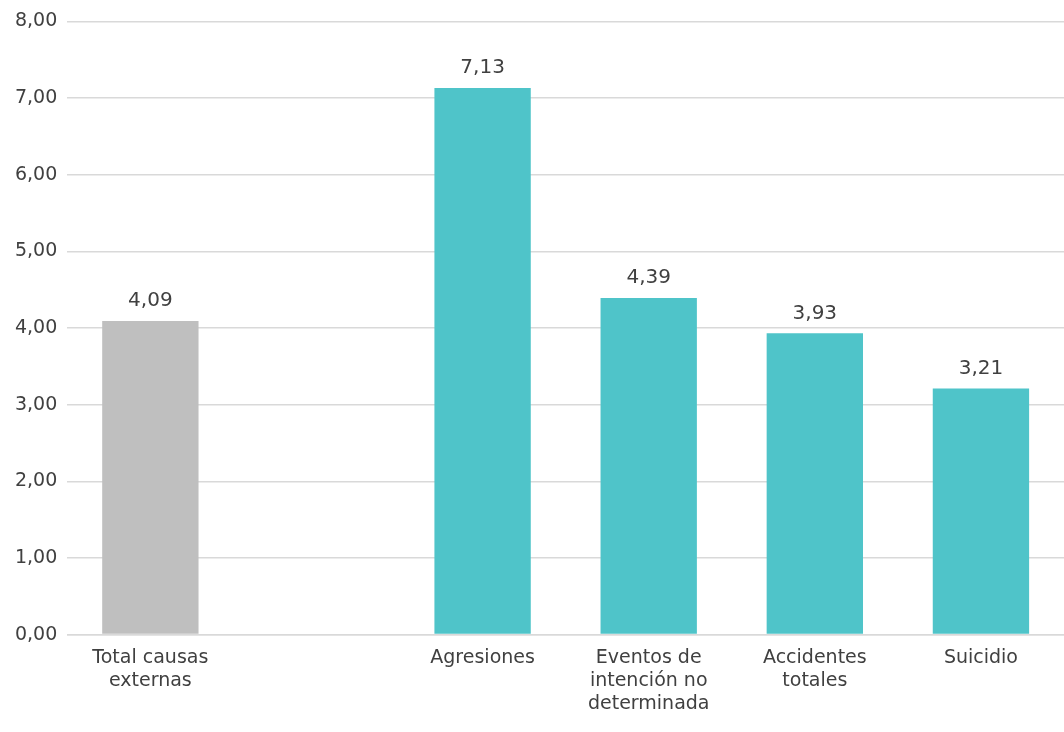 This screenshot has height=732, width=1064. Describe the element at coordinates (36, 402) in the screenshot. I see `y-tick-label: 3,00` at that location.